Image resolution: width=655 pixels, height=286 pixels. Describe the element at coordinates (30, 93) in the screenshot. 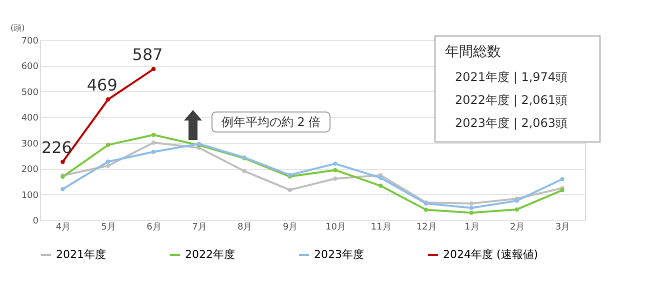

I see `y-tick-label: 500` at that location.